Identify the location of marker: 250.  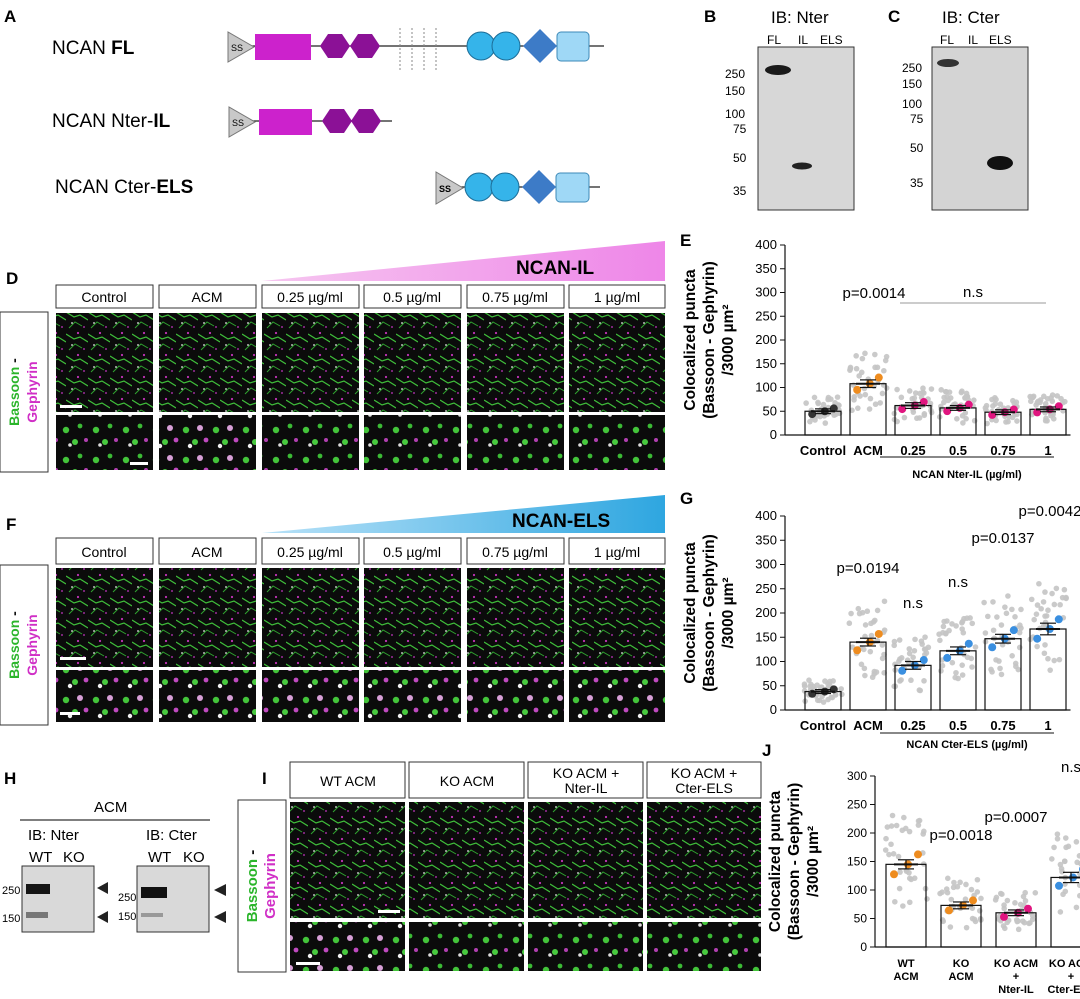
(912, 68).